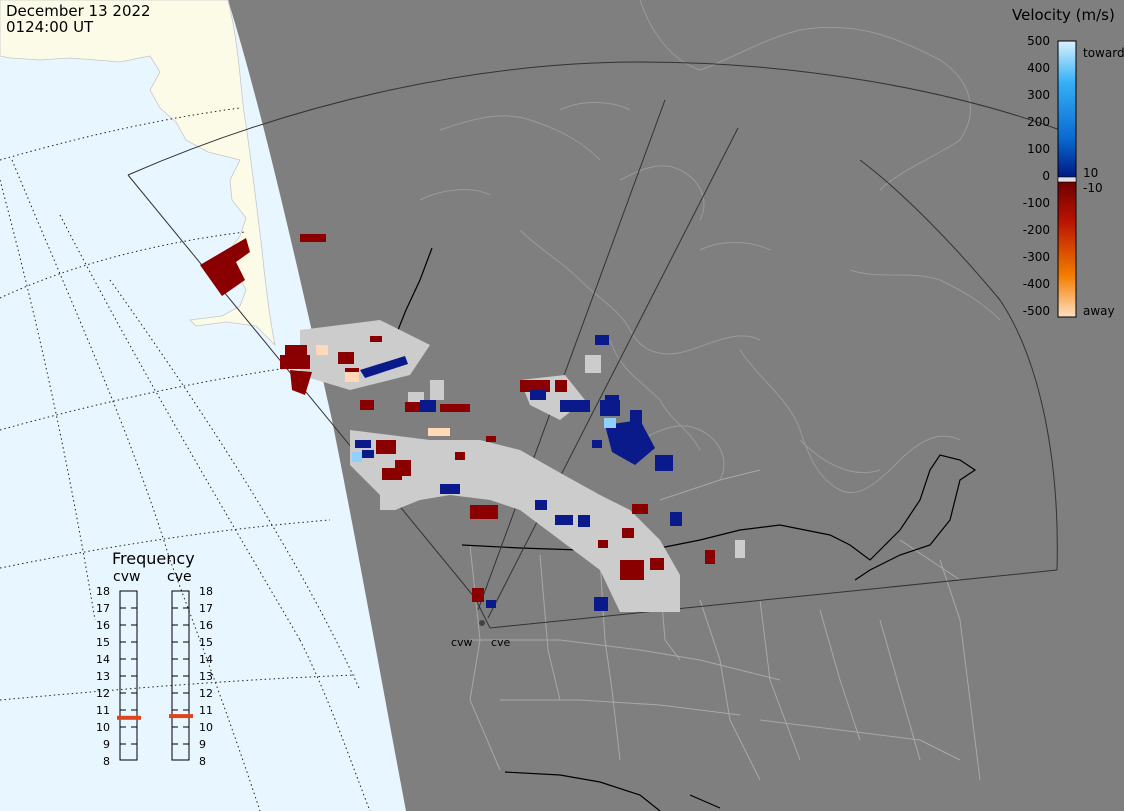 Image resolution: width=1124 pixels, height=811 pixels. I want to click on freq-scale-label: 8, so click(202, 761).